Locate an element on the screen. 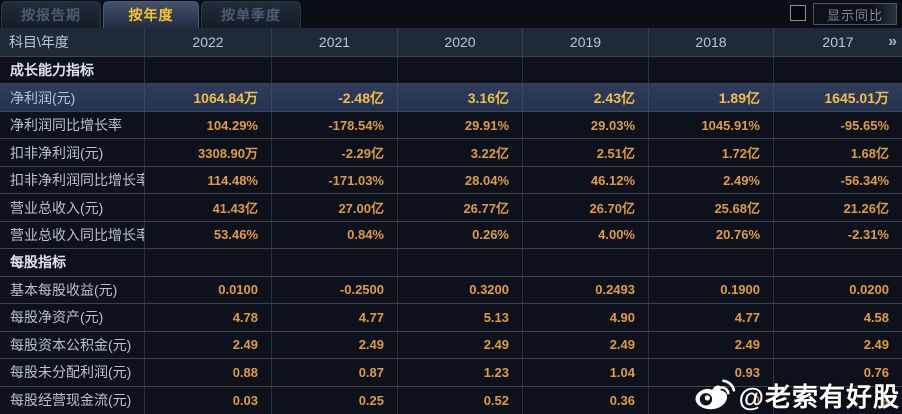 The width and height of the screenshot is (902, 414). cell-value: 4.77 is located at coordinates (711, 317).